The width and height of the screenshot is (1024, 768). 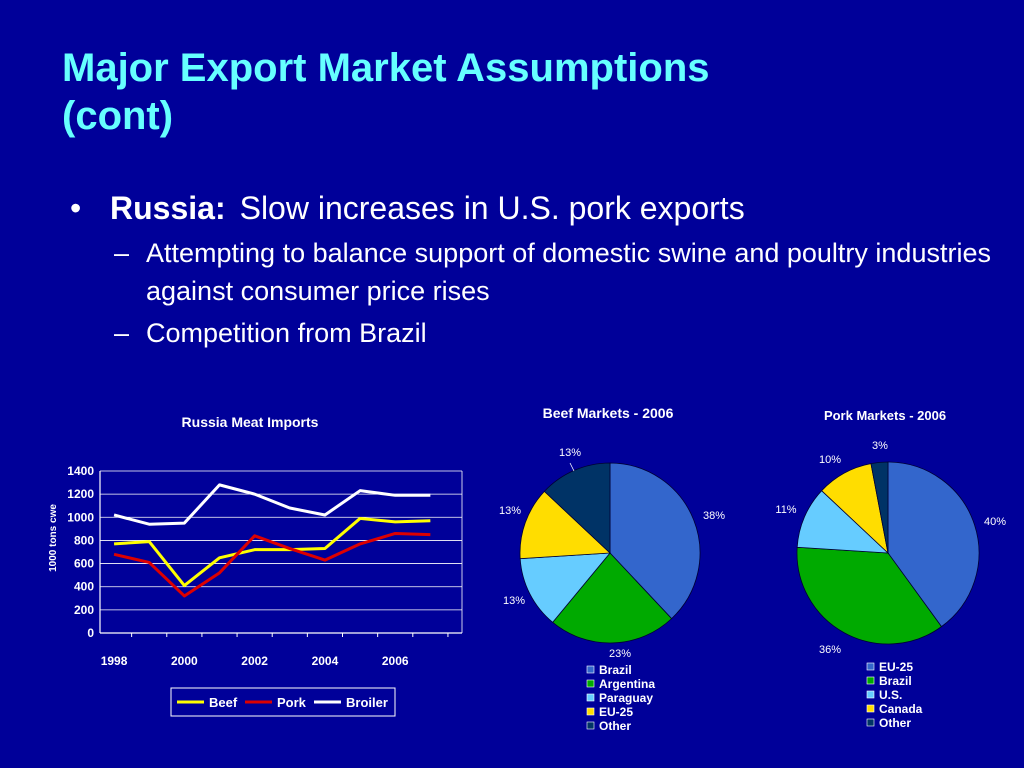 What do you see at coordinates (386, 68) in the screenshot?
I see `slide-title-line-1: Major Export Market Assumptions` at bounding box center [386, 68].